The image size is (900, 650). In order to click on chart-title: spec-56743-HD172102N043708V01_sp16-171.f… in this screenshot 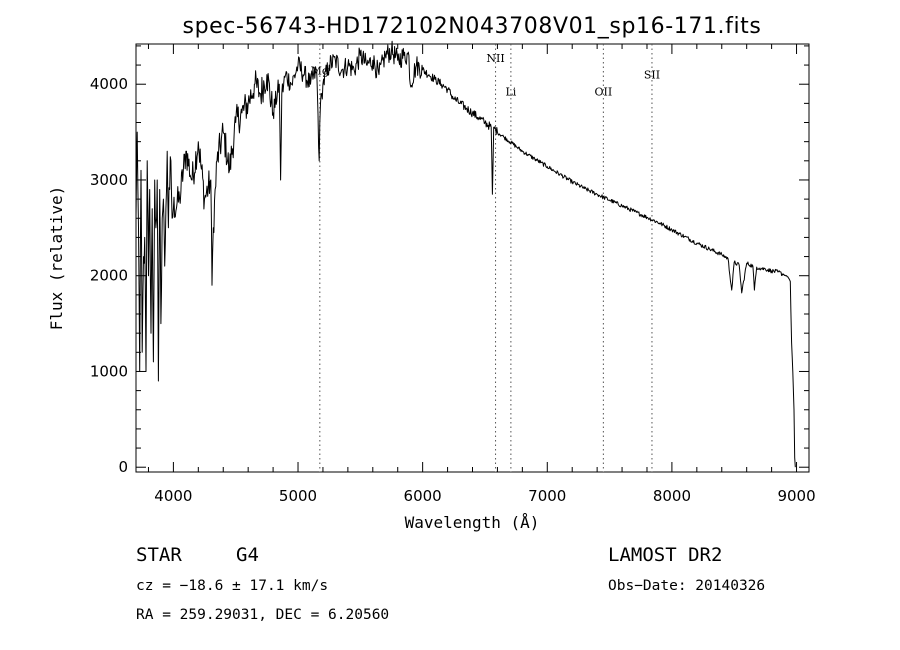, I will do `click(472, 26)`.